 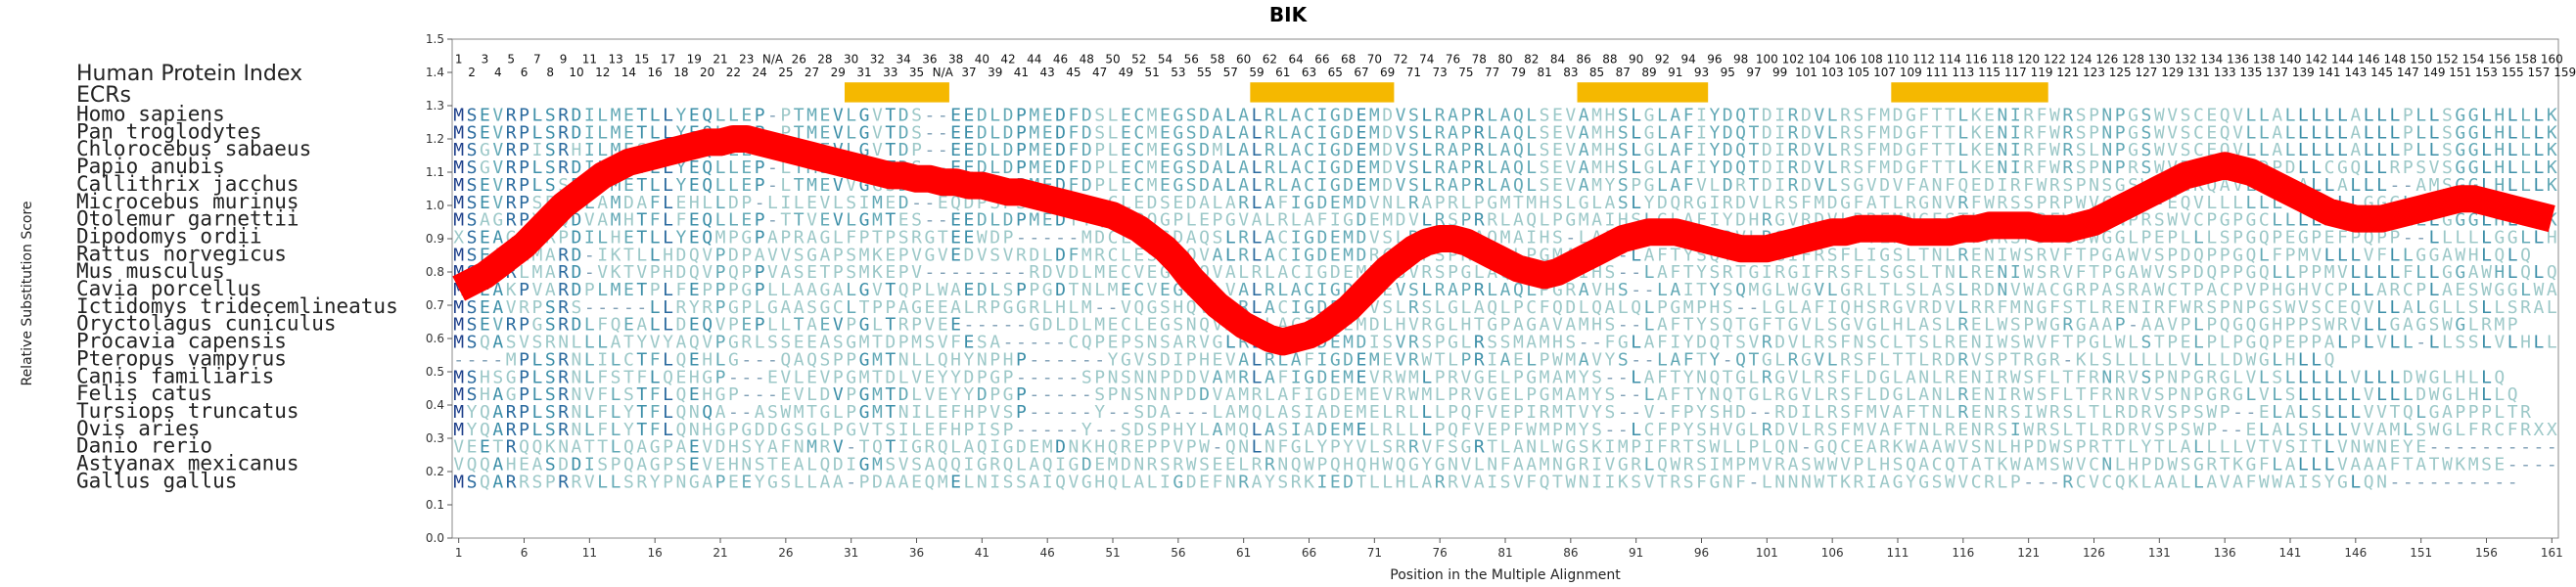 I want to click on hpi-number: 97, so click(x=1754, y=72).